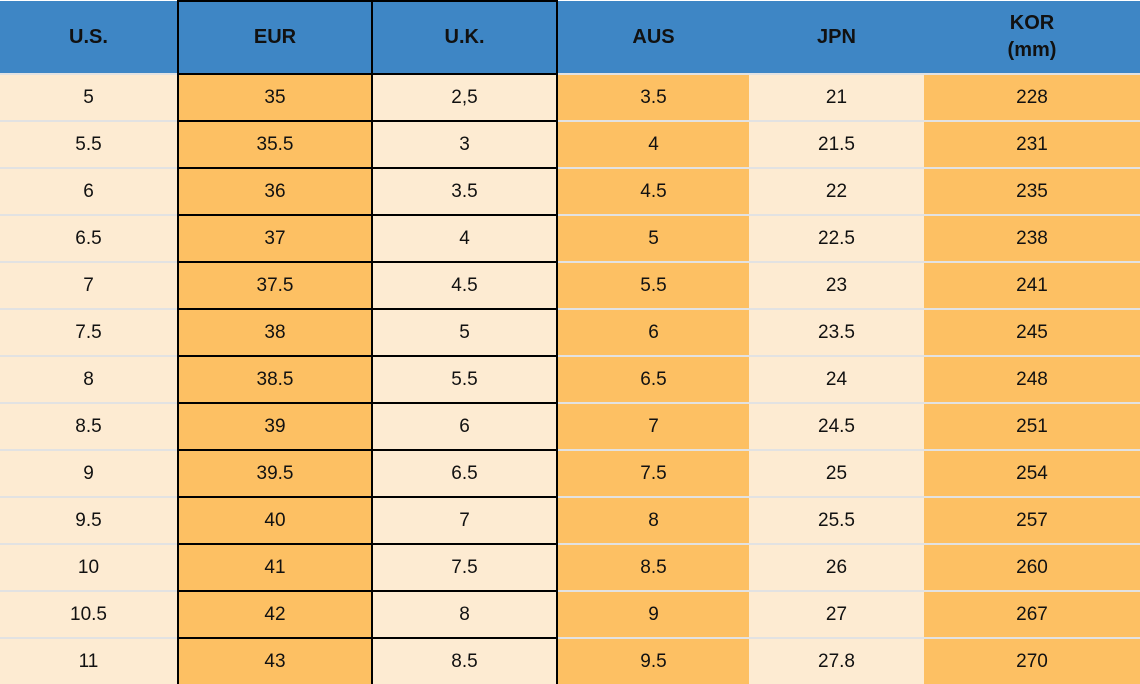 The height and width of the screenshot is (684, 1140). I want to click on cell-kor: 231, so click(1032, 144).